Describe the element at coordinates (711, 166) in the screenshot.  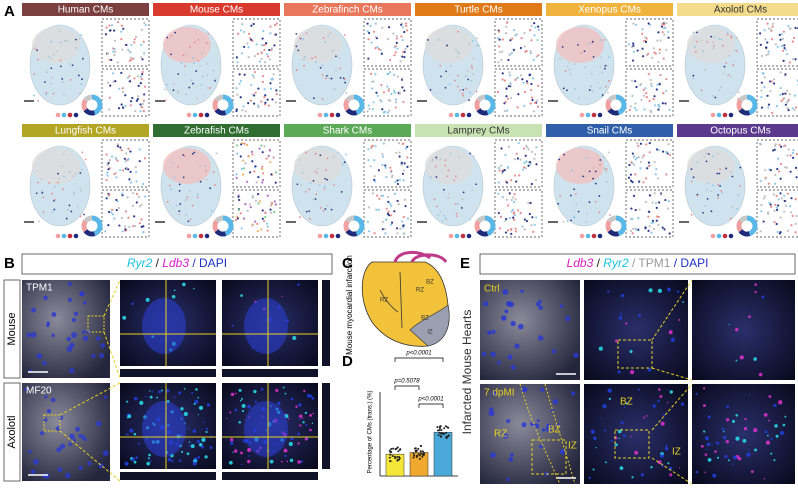
I see `tissue-region` at that location.